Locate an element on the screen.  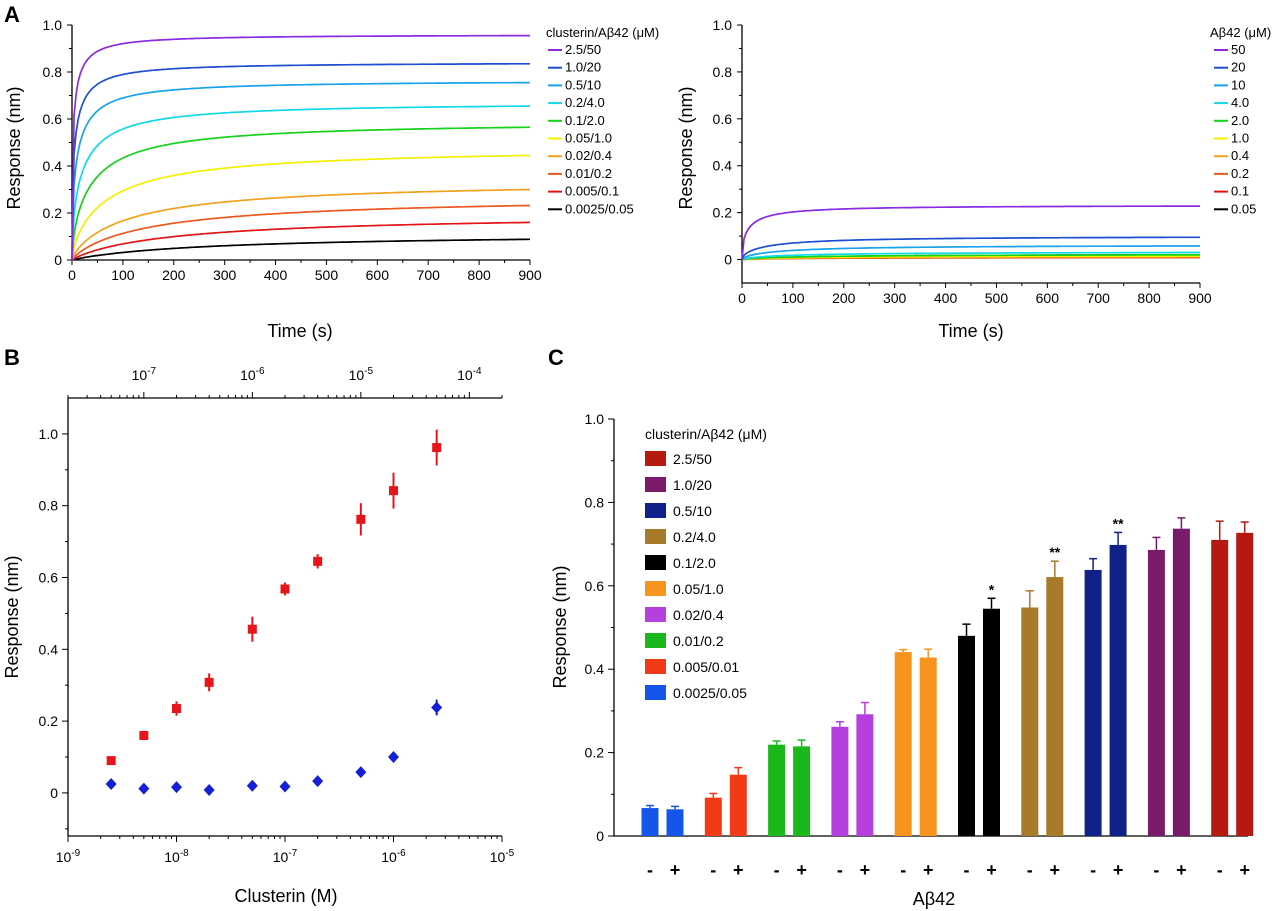
panel-b-y-tick-label: 0 is located at coordinates (54, 793).